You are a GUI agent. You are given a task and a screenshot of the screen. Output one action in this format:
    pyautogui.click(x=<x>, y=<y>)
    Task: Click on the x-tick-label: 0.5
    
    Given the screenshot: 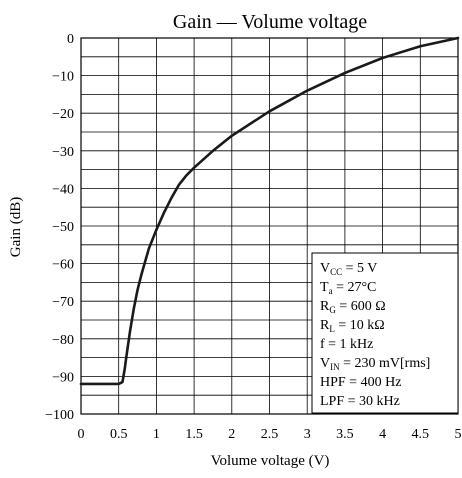 What is the action you would take?
    pyautogui.click(x=119, y=434)
    